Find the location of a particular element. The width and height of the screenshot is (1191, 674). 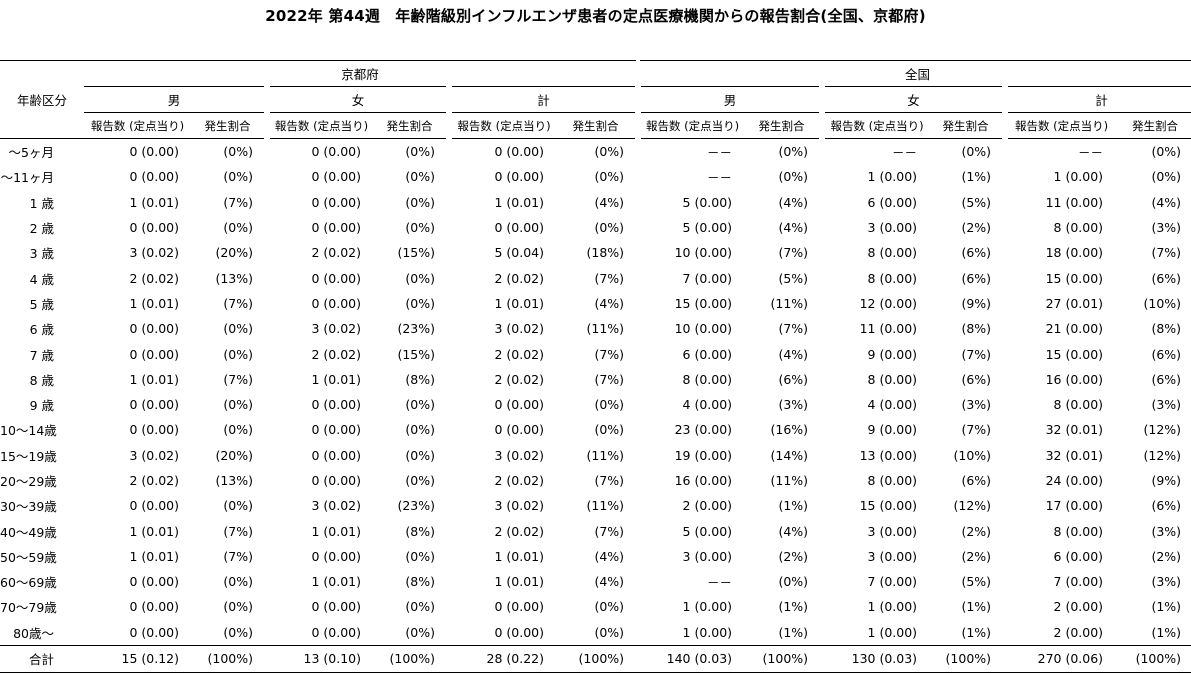

cell-national-female-rate: (5%) is located at coordinates (976, 202).